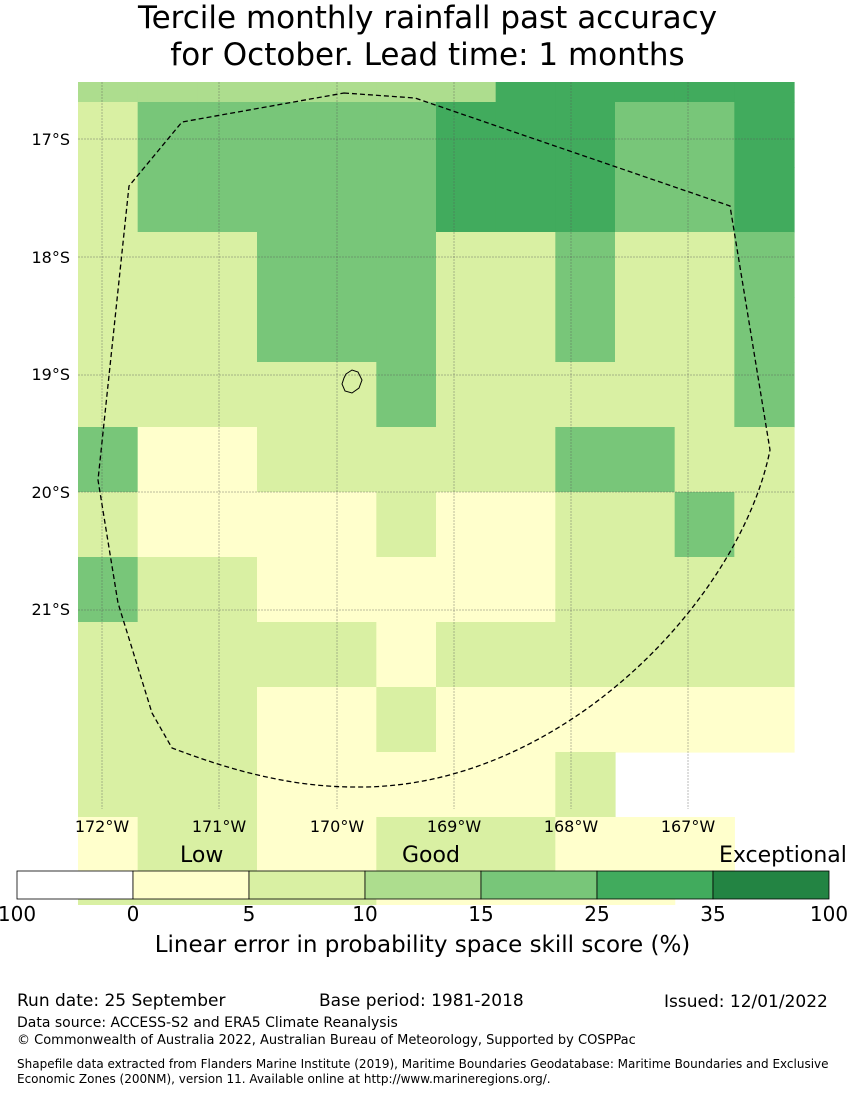 This screenshot has width=855, height=1095. What do you see at coordinates (352, 381) in the screenshot?
I see `island-outline` at bounding box center [352, 381].